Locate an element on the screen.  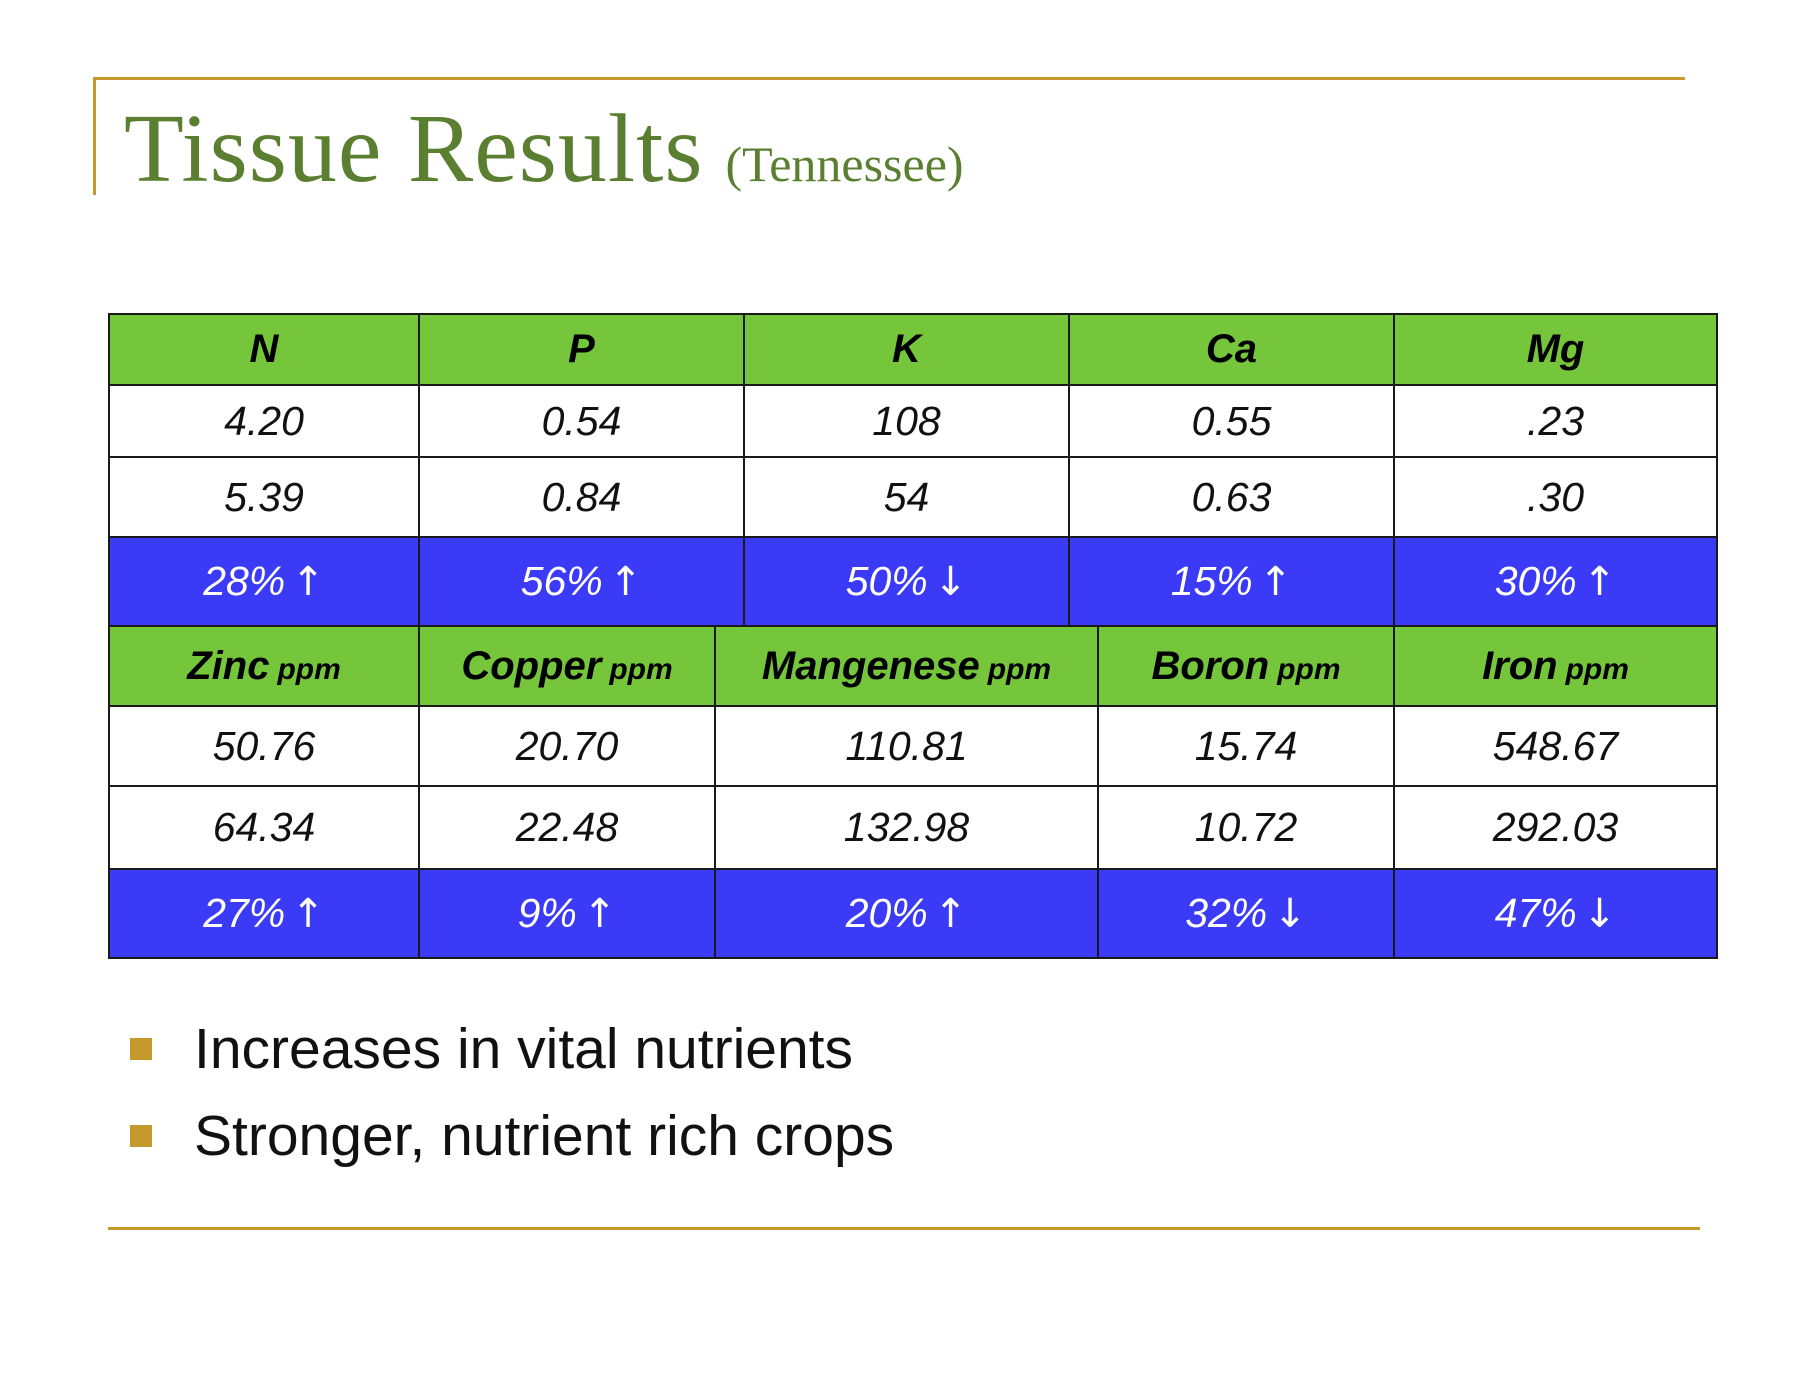
table-row: 4.20 0.54 108 0.55 .23 is located at coordinates (913, 421).